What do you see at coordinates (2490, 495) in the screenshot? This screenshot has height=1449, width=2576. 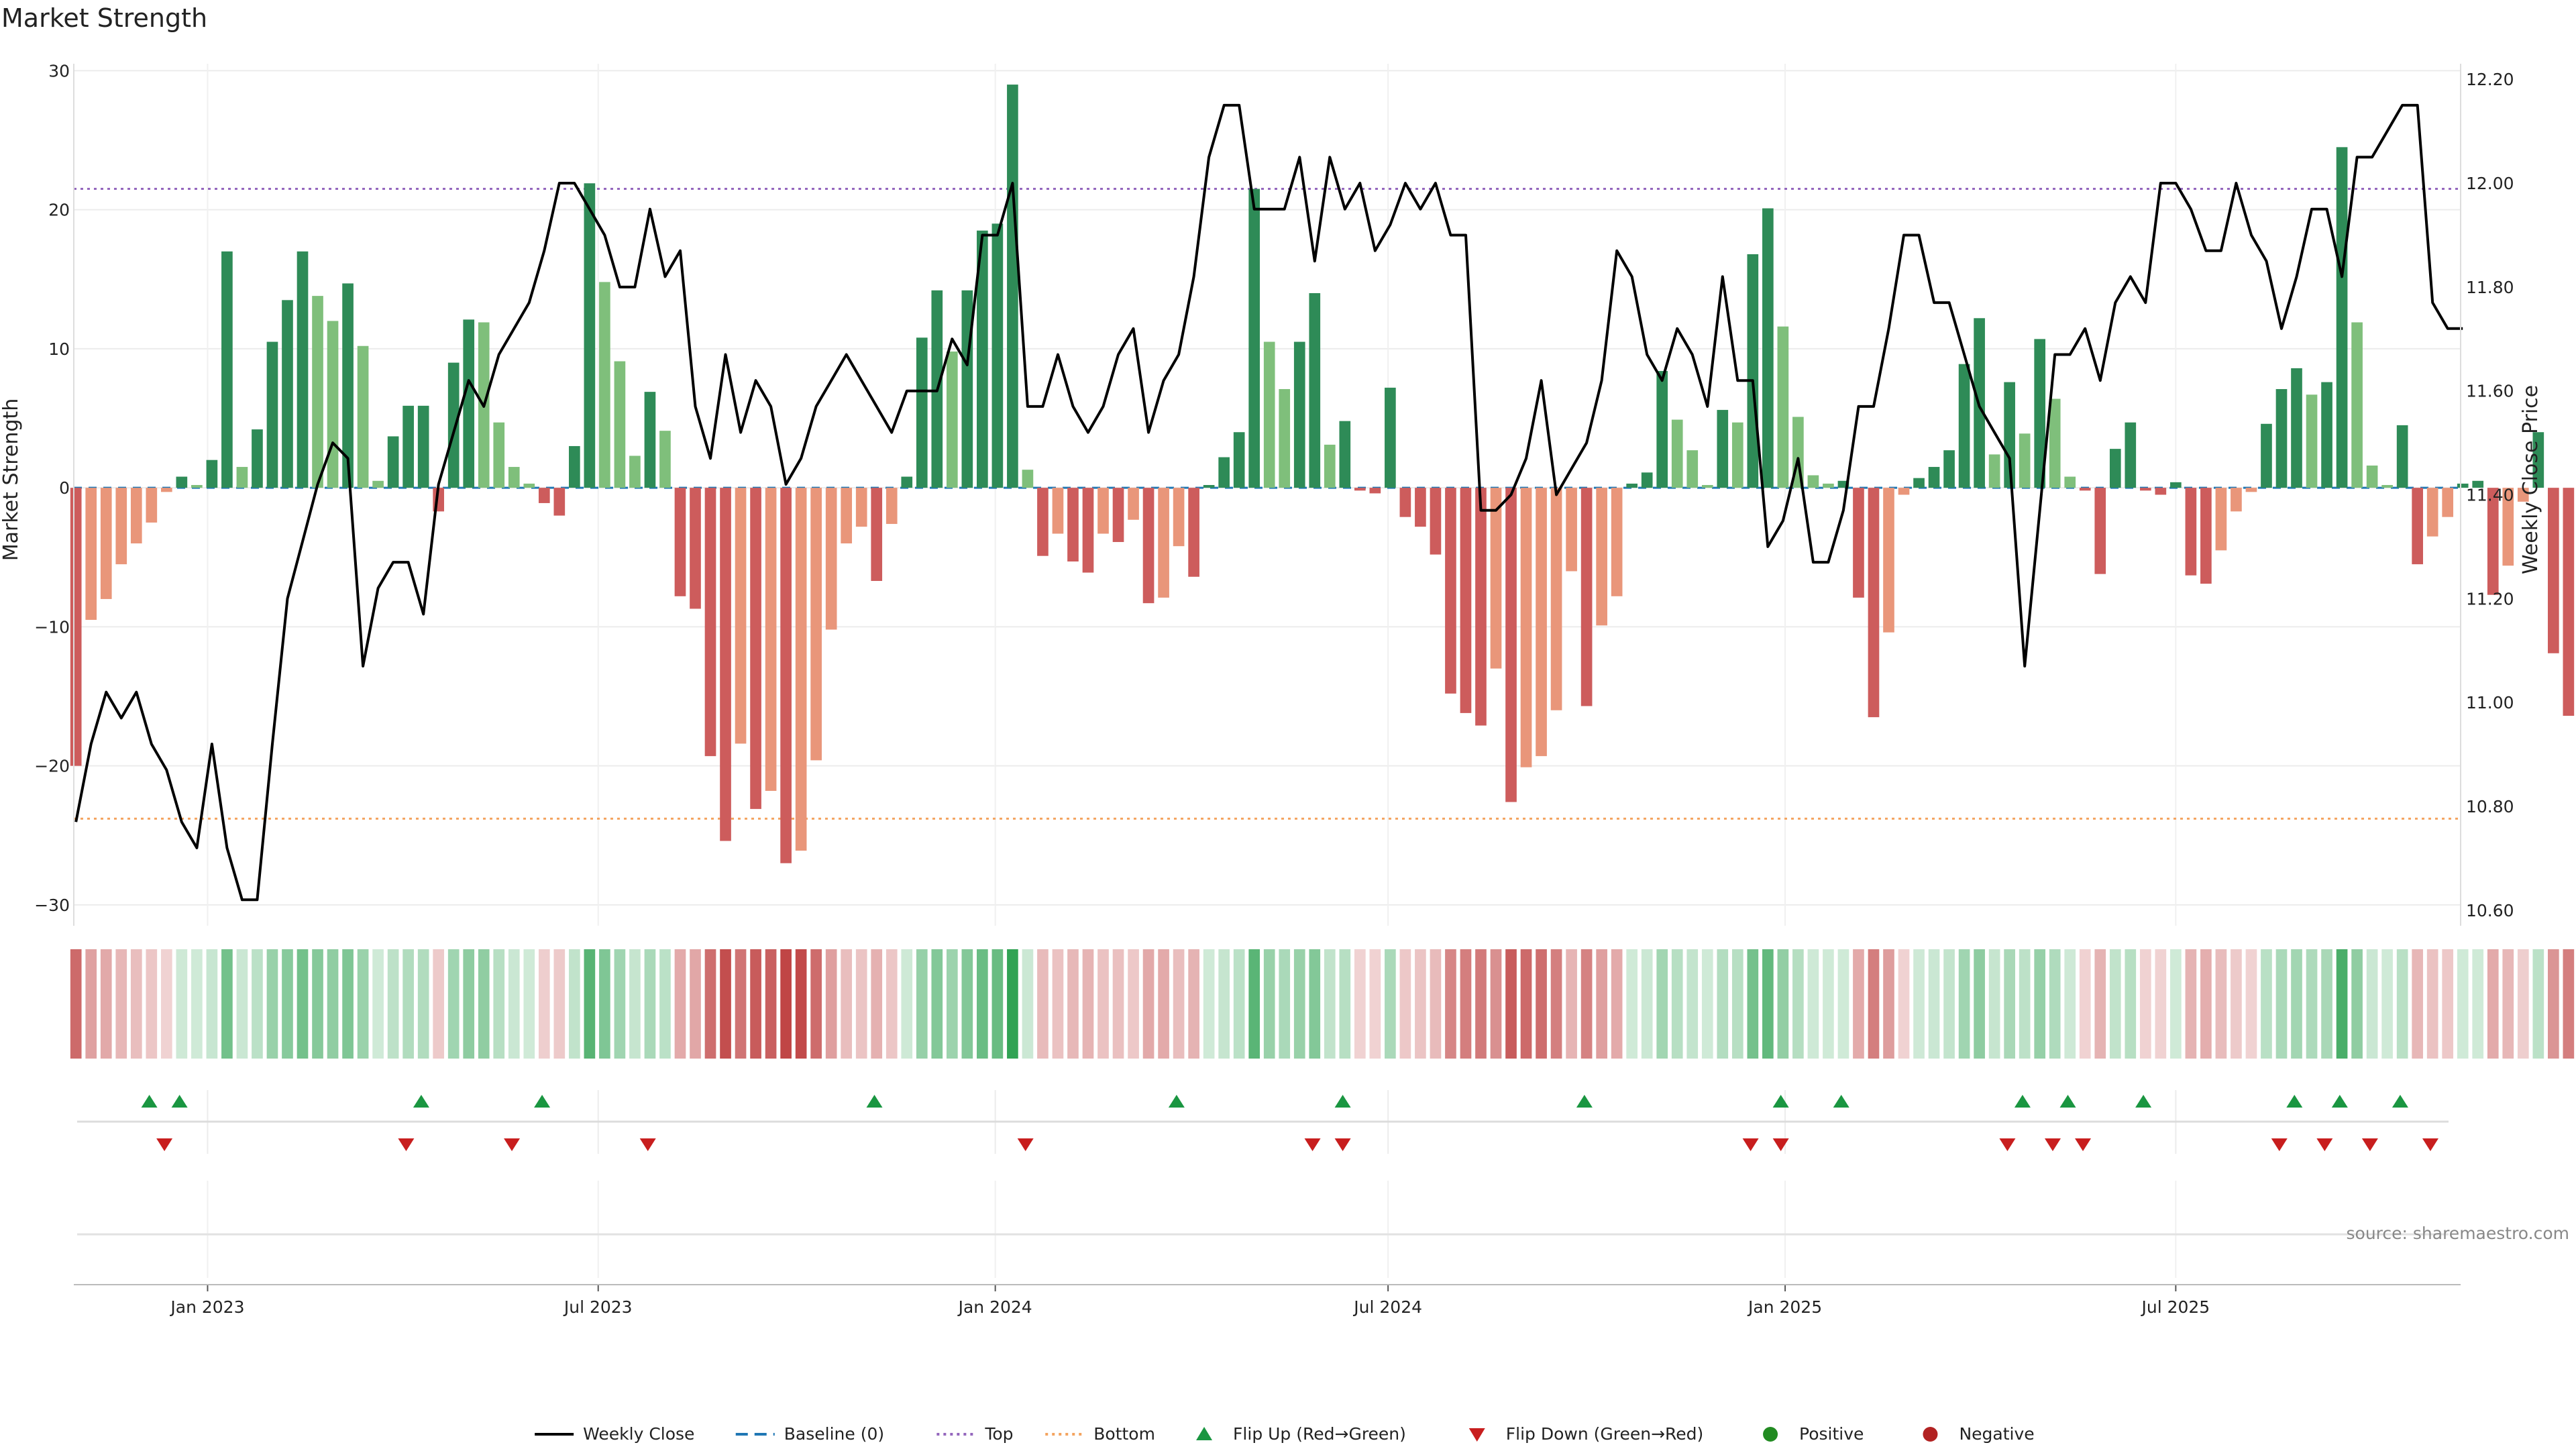 I see `right-tick-label: 11.40` at bounding box center [2490, 495].